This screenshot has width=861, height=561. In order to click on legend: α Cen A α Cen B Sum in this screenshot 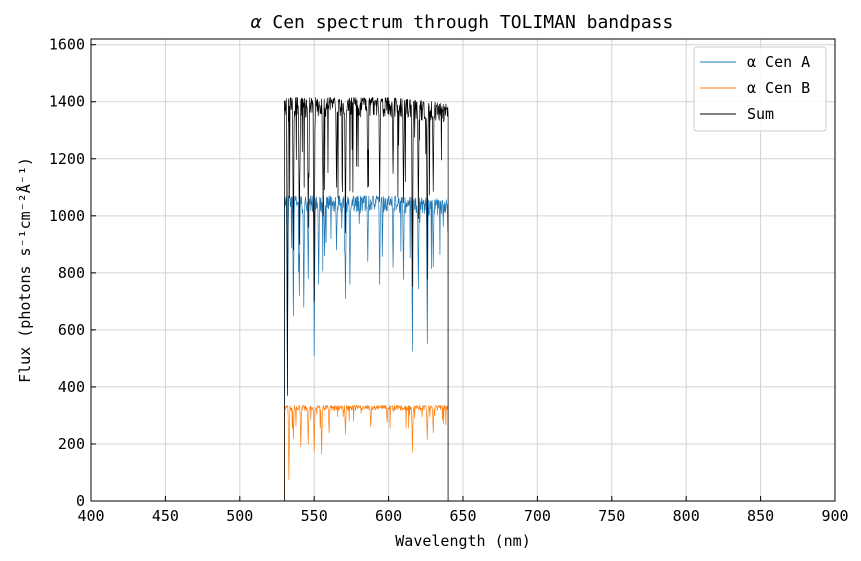, I will do `click(760, 89)`.